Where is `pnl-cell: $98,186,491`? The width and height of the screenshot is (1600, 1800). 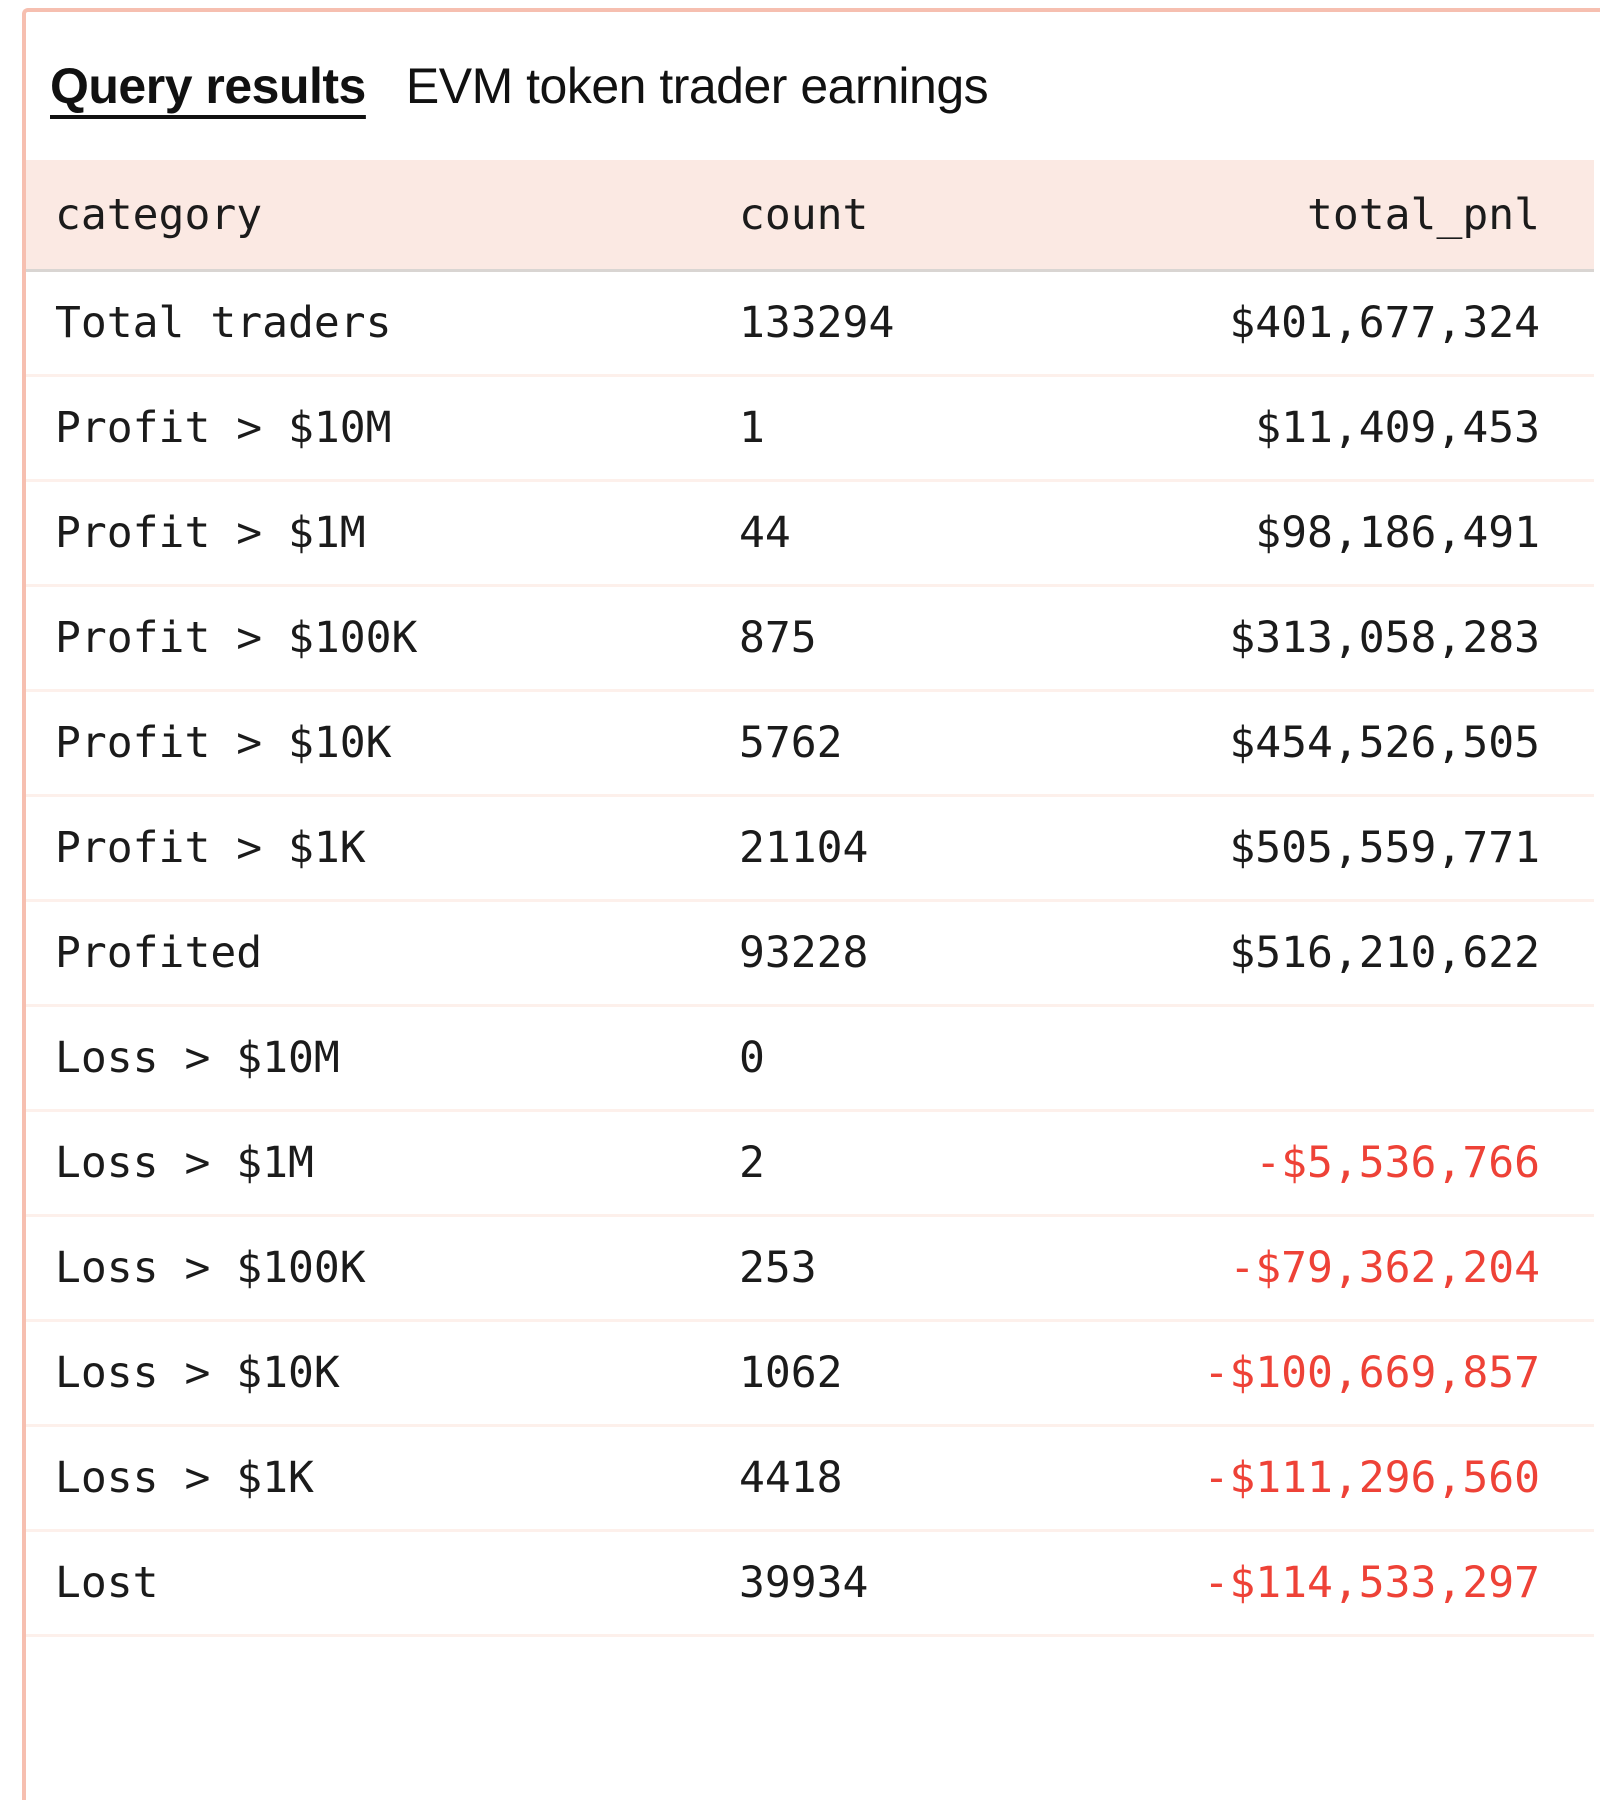
pnl-cell: $98,186,491 is located at coordinates (1397, 533).